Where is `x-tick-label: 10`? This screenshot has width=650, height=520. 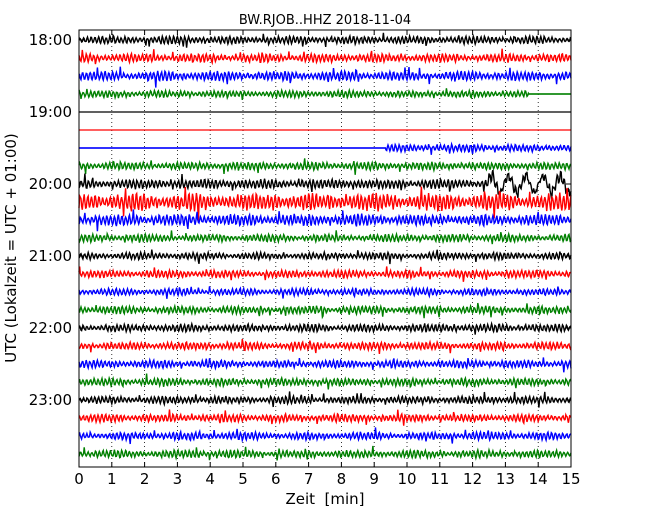
x-tick-label: 10 is located at coordinates (406, 479).